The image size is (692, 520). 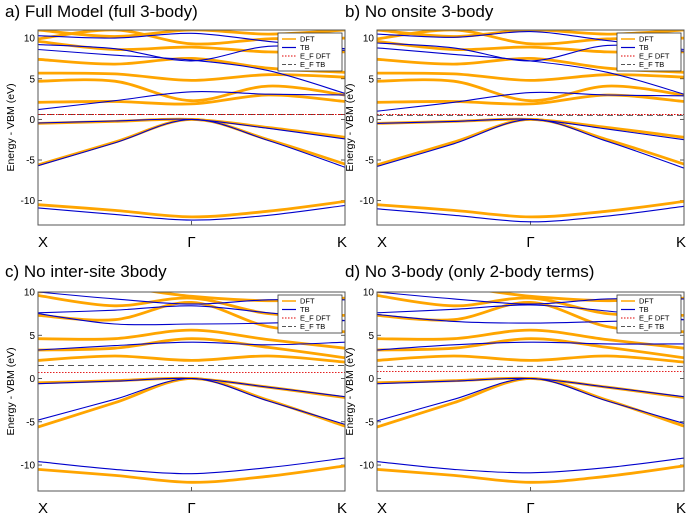 I want to click on panel-title: a) Full Model (full 3-body), so click(x=101, y=11).